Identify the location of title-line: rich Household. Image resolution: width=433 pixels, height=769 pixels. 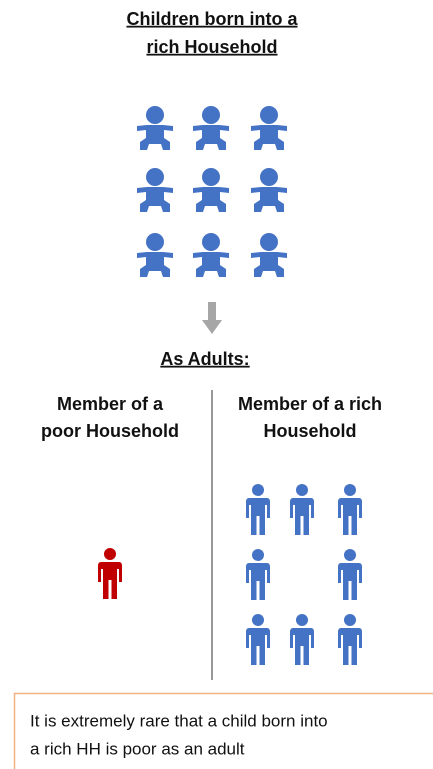
(211, 47).